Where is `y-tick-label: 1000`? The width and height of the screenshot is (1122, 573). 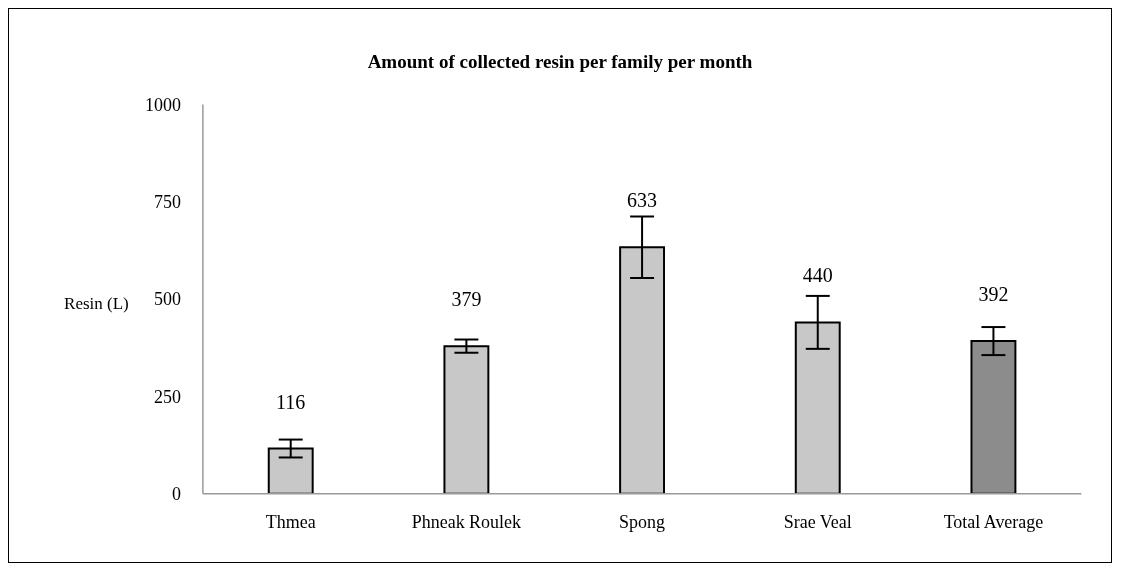 y-tick-label: 1000 is located at coordinates (162, 104).